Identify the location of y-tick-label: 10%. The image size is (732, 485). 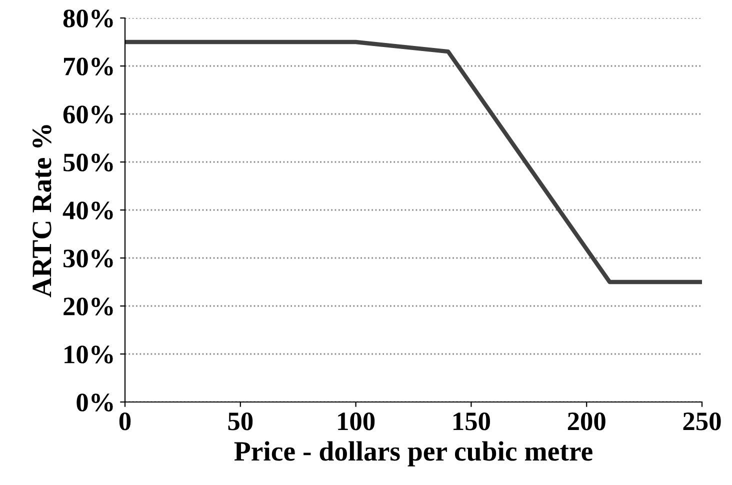
(88, 355).